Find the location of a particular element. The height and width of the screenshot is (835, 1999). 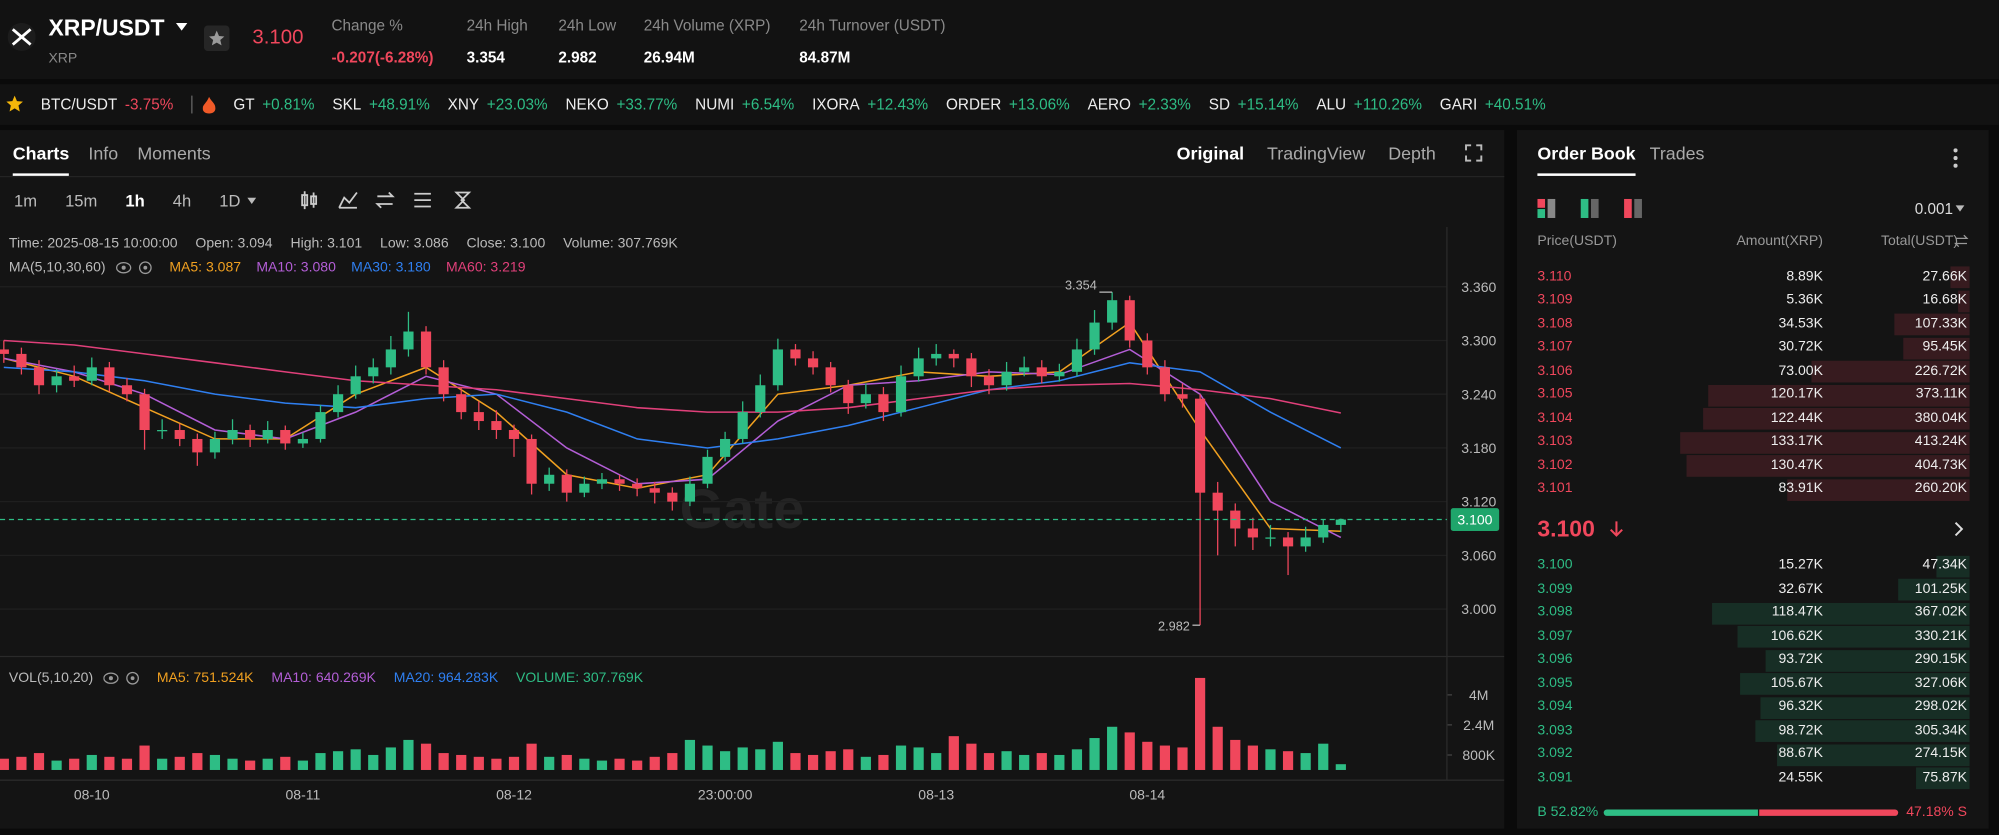

precision-caret is located at coordinates (1960, 208).